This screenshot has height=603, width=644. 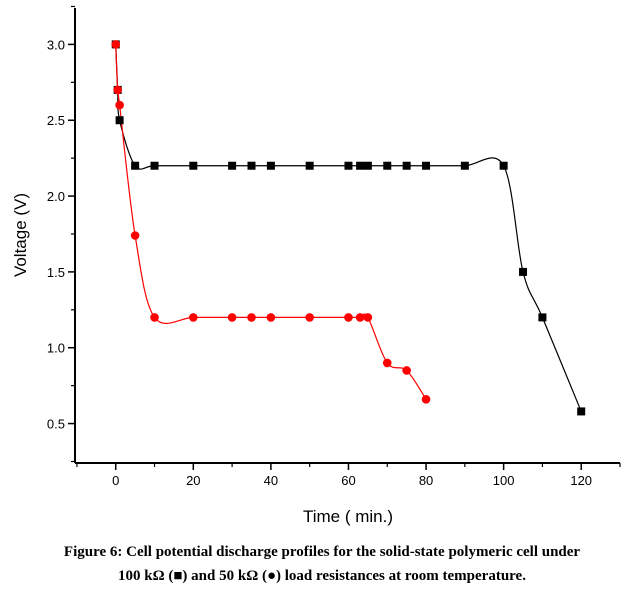 I want to click on x-tick-label: 100, so click(x=504, y=480).